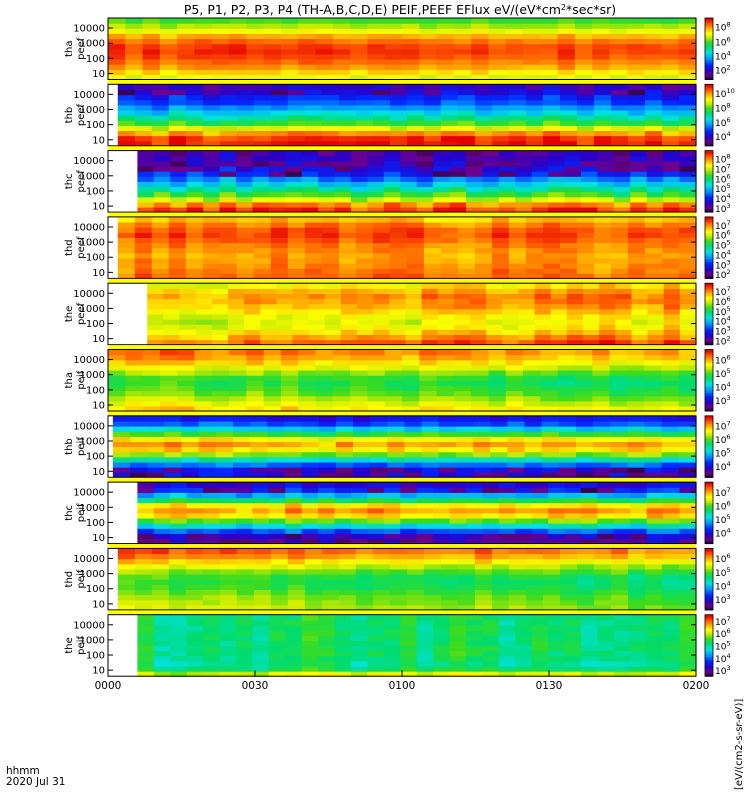  I want to click on panel-label: the, so click(69, 314).